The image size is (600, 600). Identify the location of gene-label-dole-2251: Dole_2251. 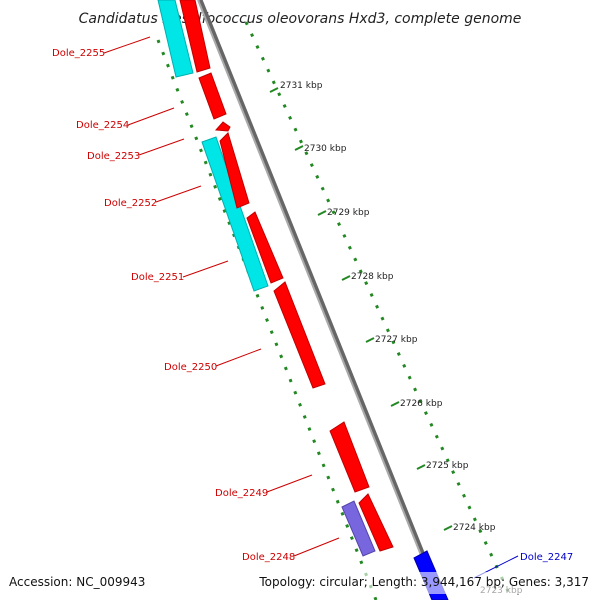
(157, 277).